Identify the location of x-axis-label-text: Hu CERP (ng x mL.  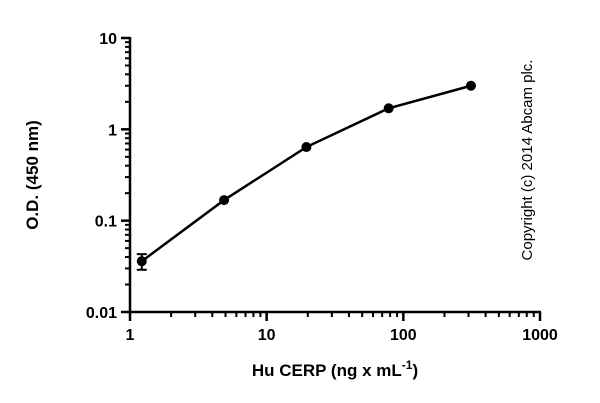
(327, 370).